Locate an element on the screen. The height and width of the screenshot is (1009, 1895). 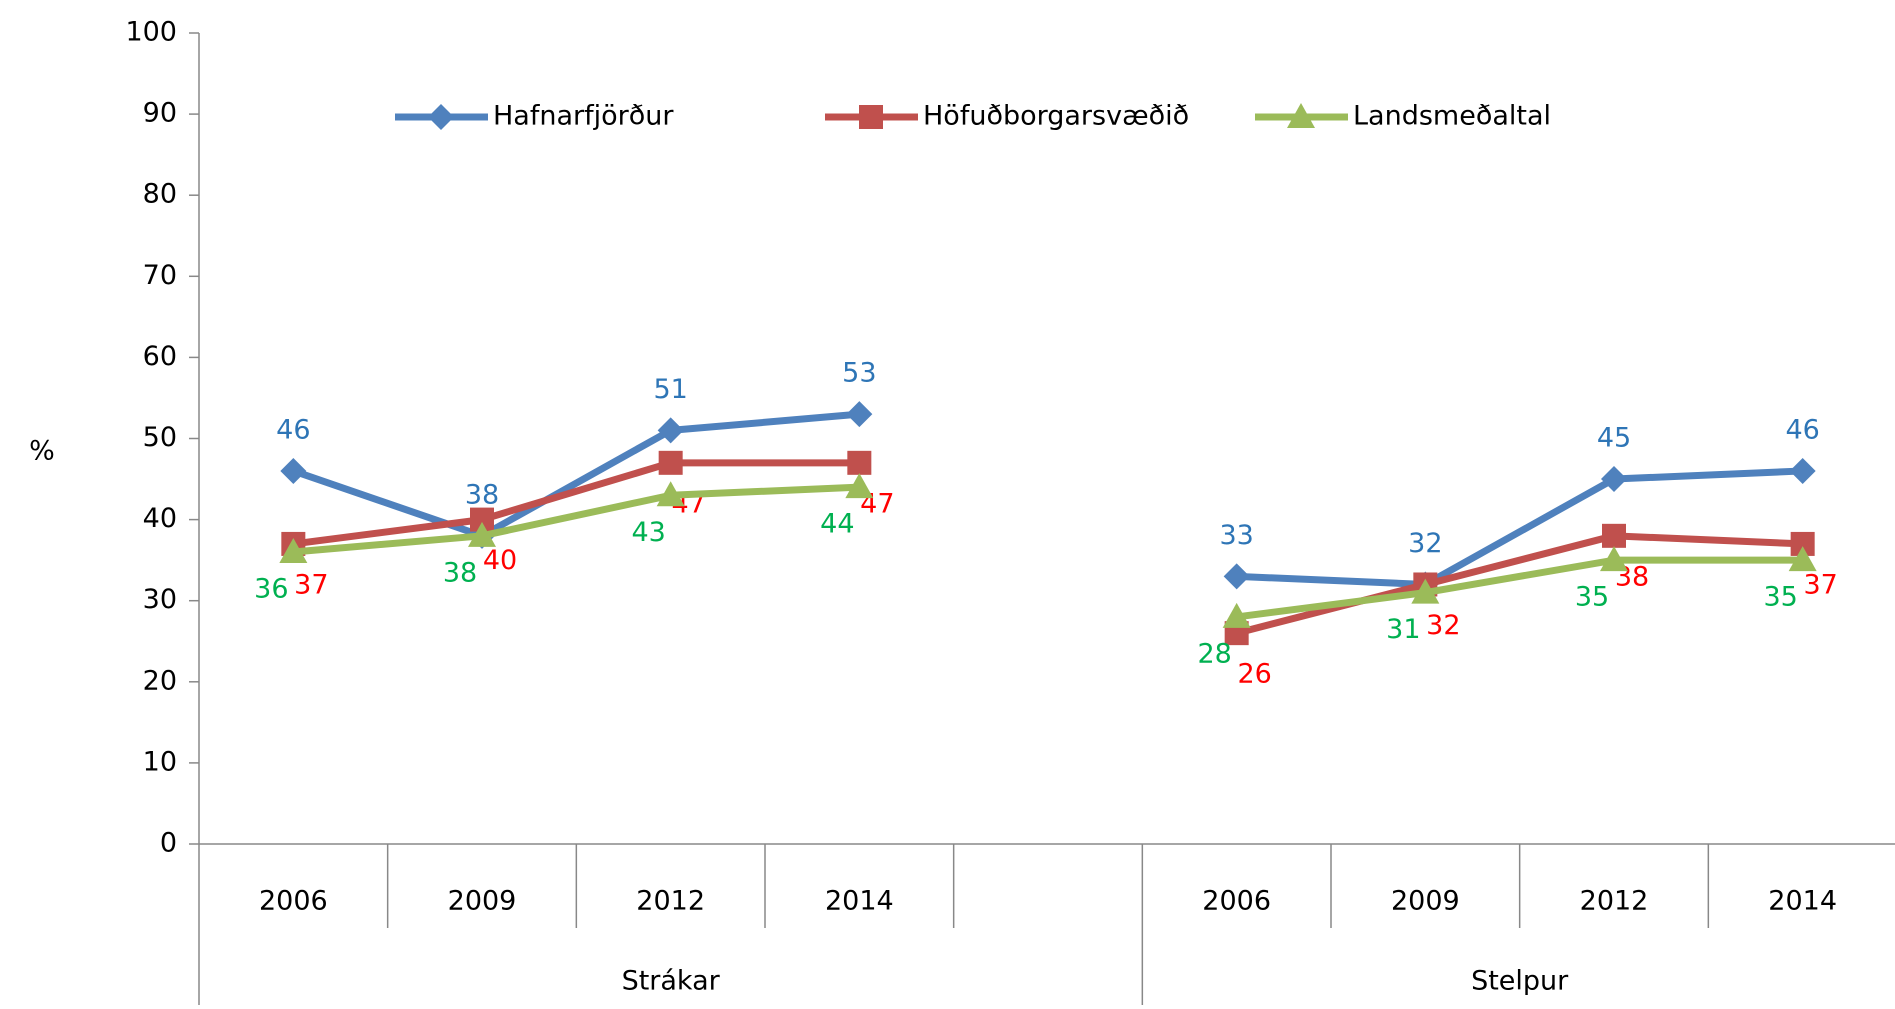
group-label: Stelpur is located at coordinates (1520, 981).